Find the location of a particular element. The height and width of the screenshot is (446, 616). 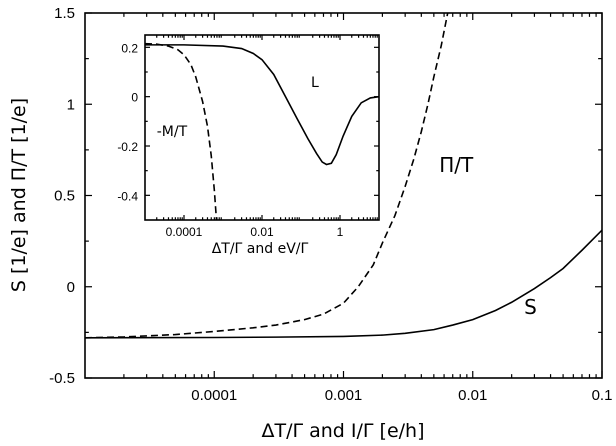

inset-x-tick-label: 0.01 is located at coordinates (262, 232).